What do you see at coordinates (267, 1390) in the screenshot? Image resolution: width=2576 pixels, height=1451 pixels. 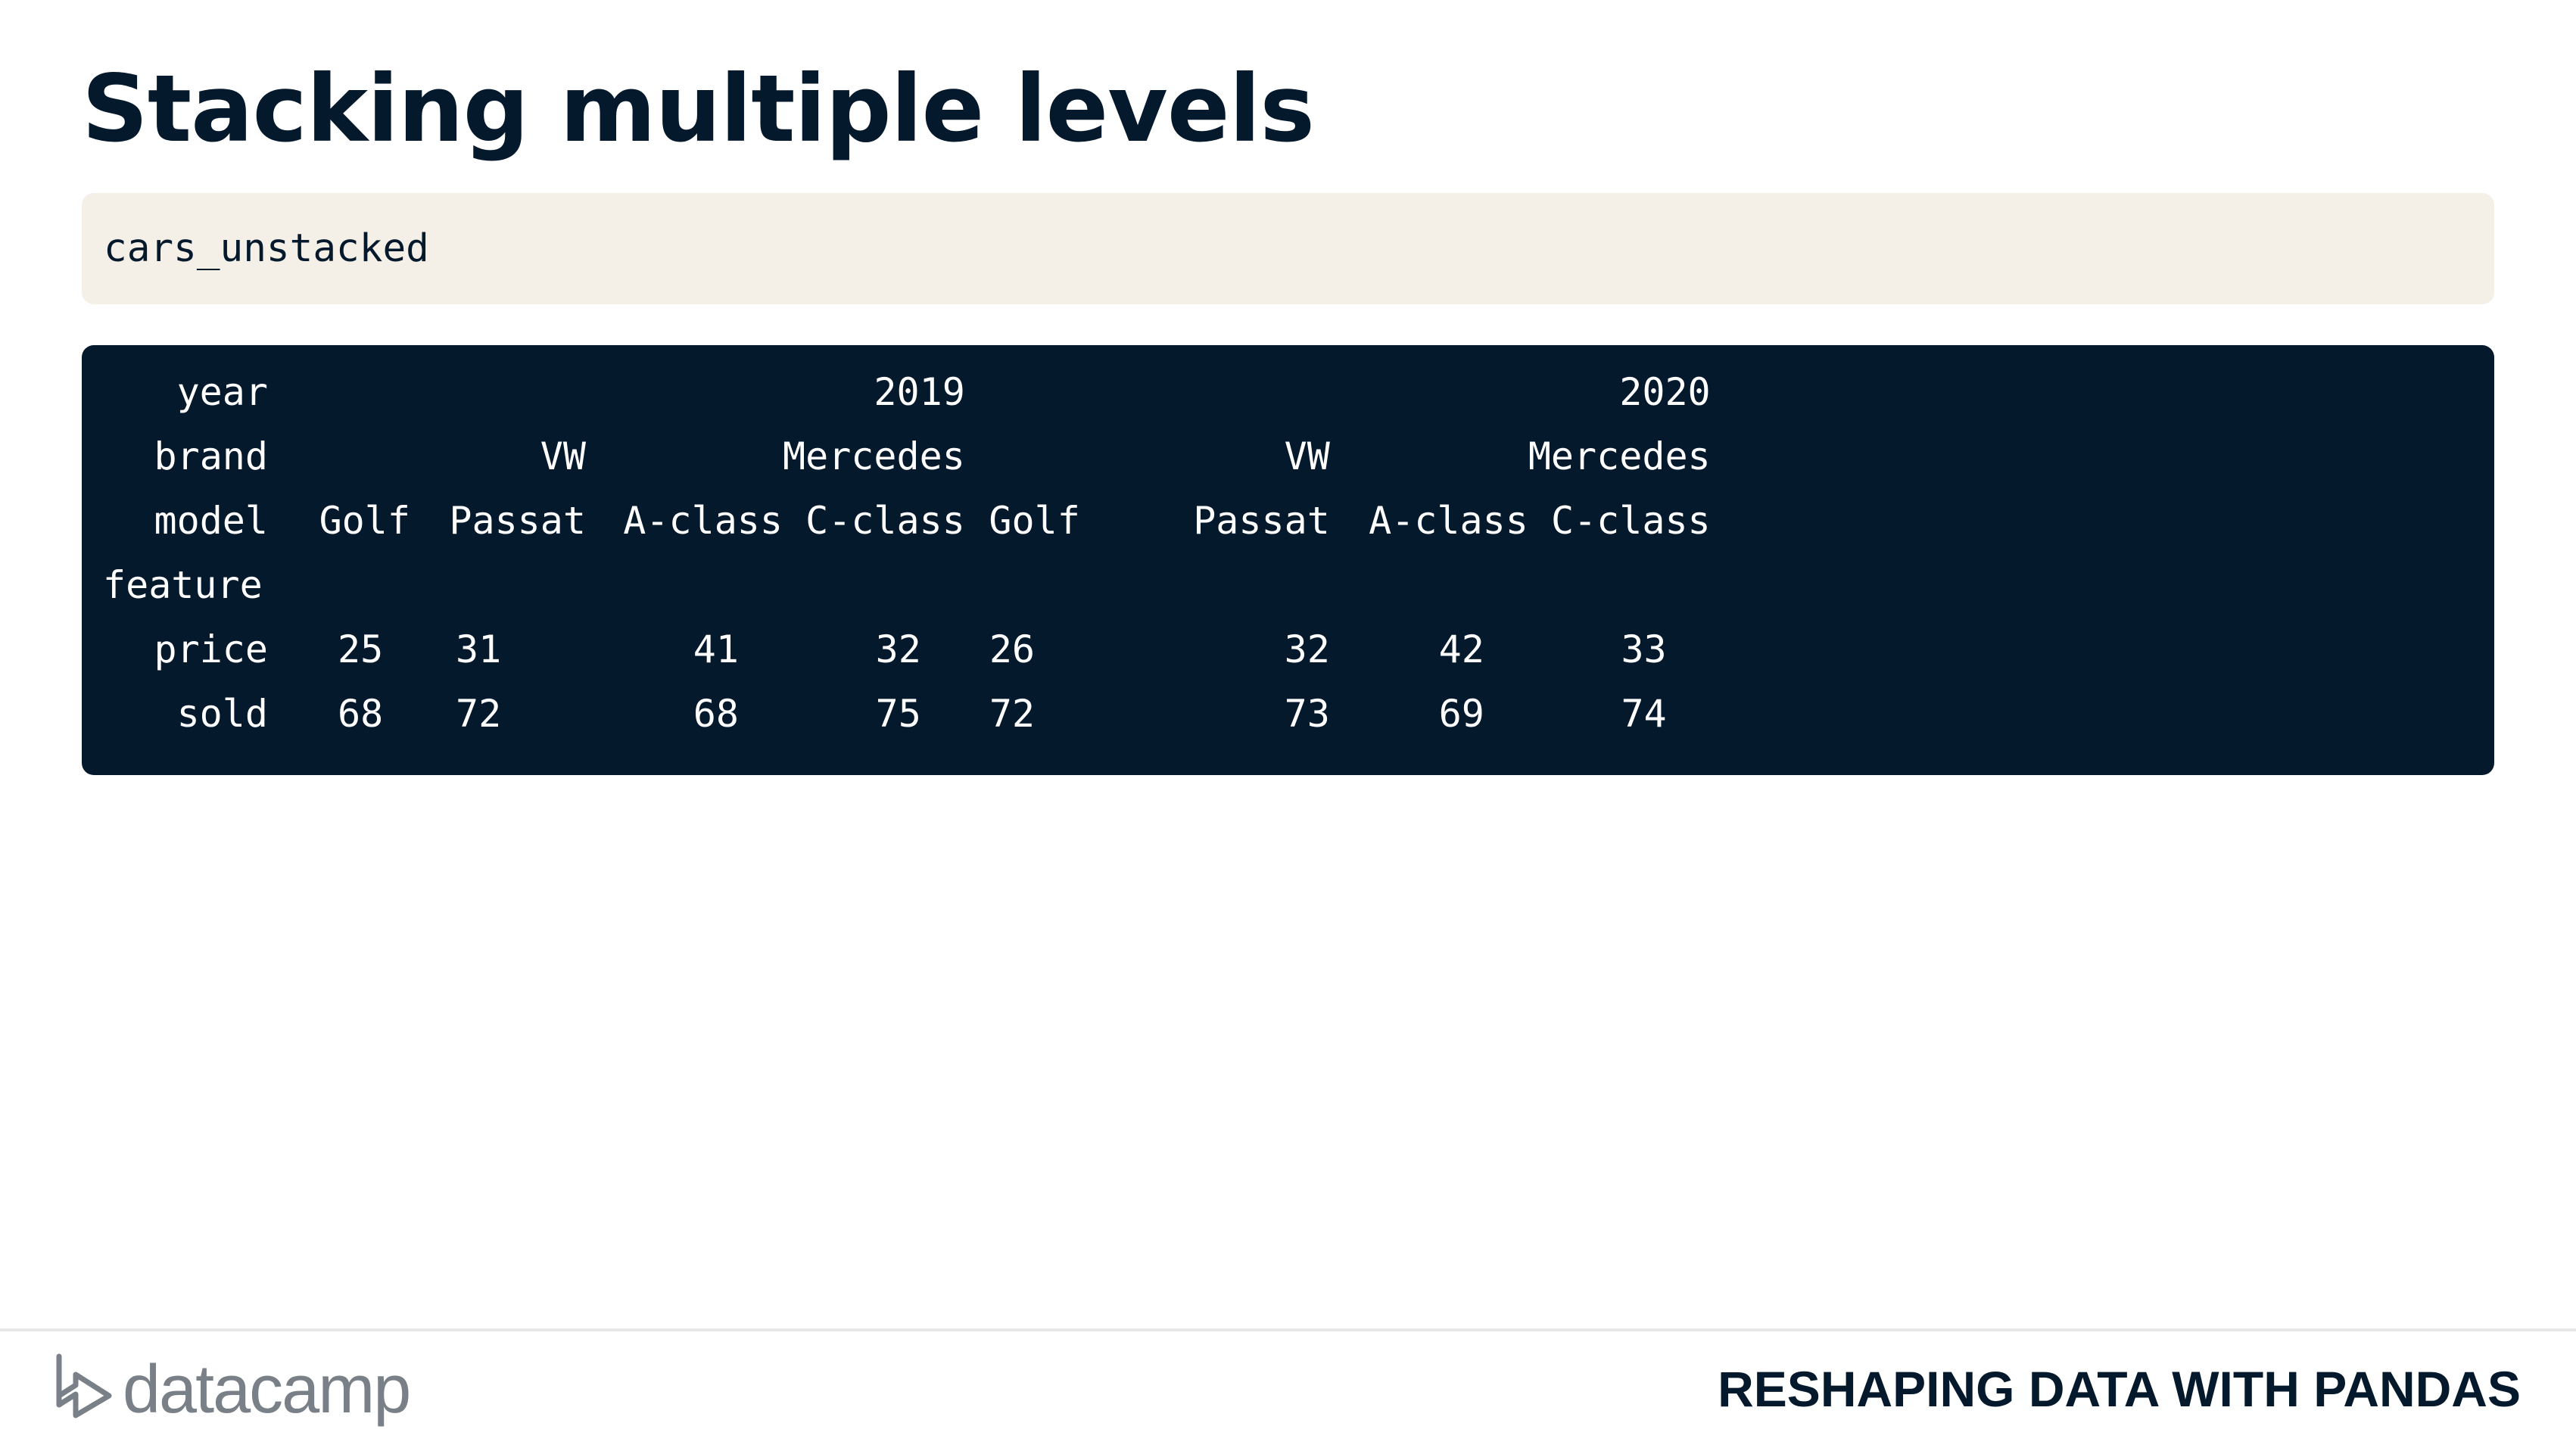 I see `logo-wordmark: datacamp` at bounding box center [267, 1390].